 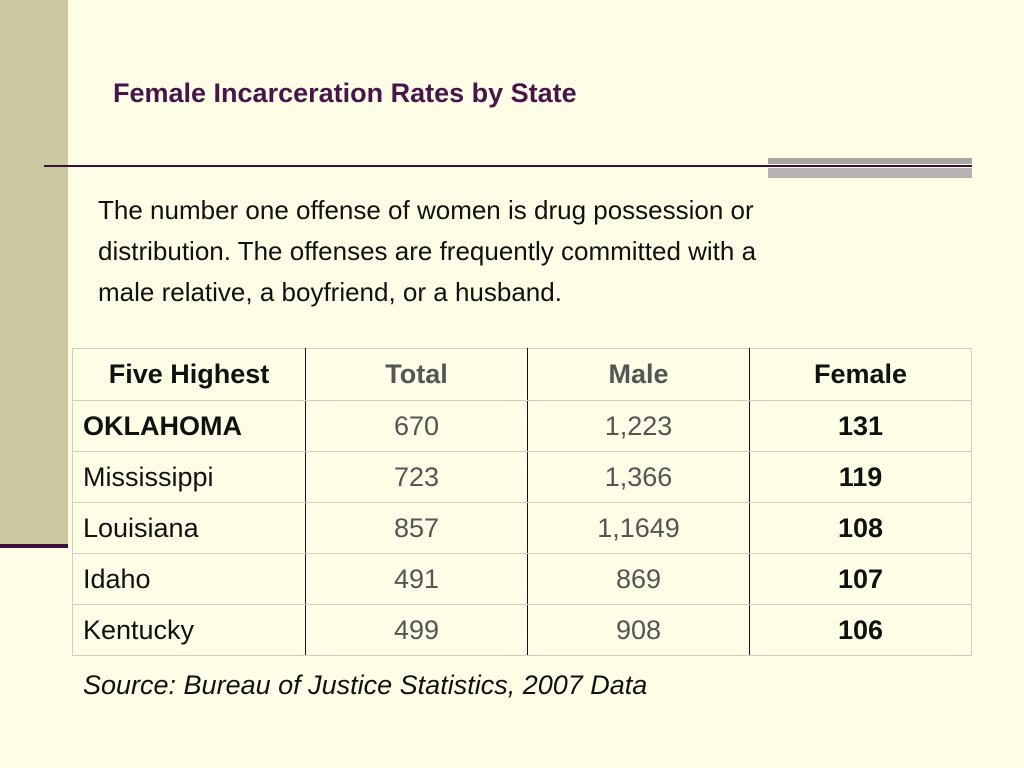 I want to click on header-five-highest: Five Highest, so click(x=189, y=374).